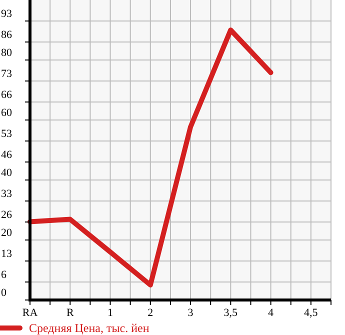  What do you see at coordinates (4, 275) in the screenshot?
I see `y-tick-label: 6` at bounding box center [4, 275].